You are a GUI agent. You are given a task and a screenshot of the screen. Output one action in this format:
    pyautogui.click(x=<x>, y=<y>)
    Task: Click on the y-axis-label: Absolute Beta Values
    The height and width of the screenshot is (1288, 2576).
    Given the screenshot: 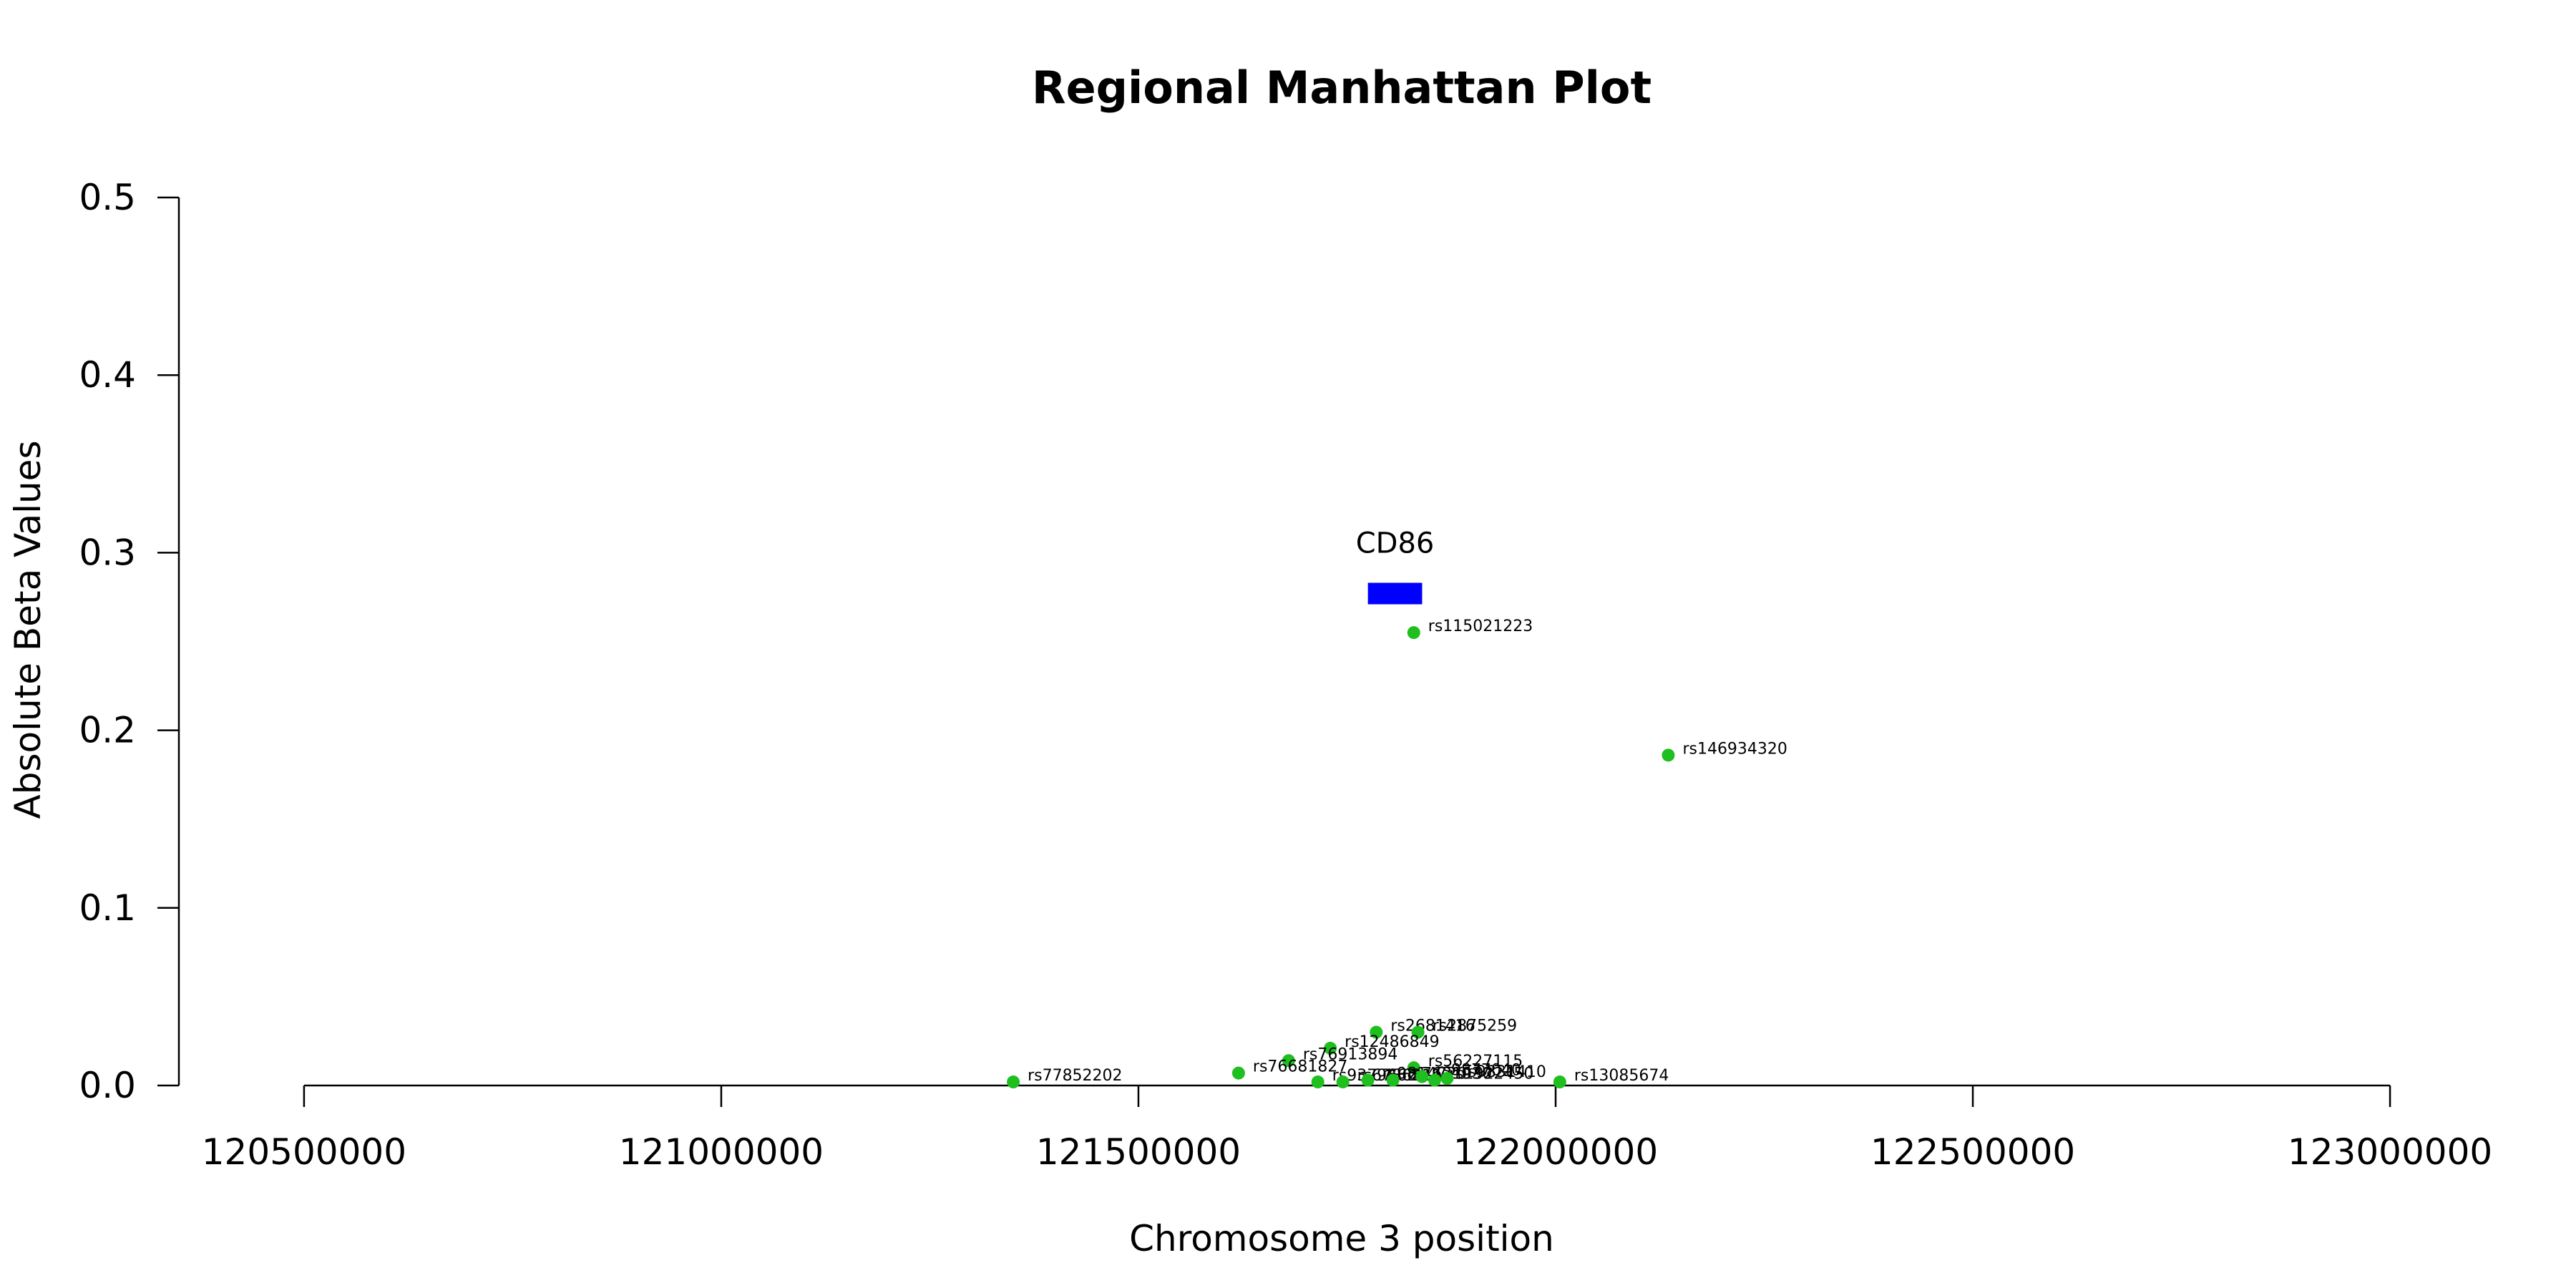 What is the action you would take?
    pyautogui.click(x=28, y=630)
    